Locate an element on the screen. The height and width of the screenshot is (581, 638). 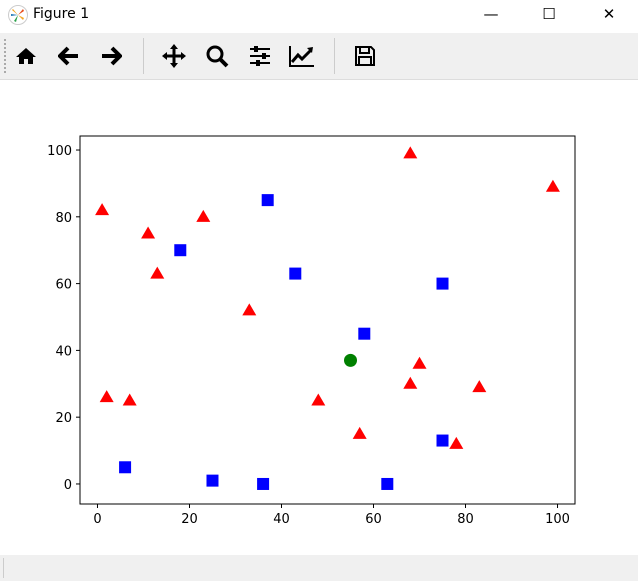
status-bar is located at coordinates (319, 568).